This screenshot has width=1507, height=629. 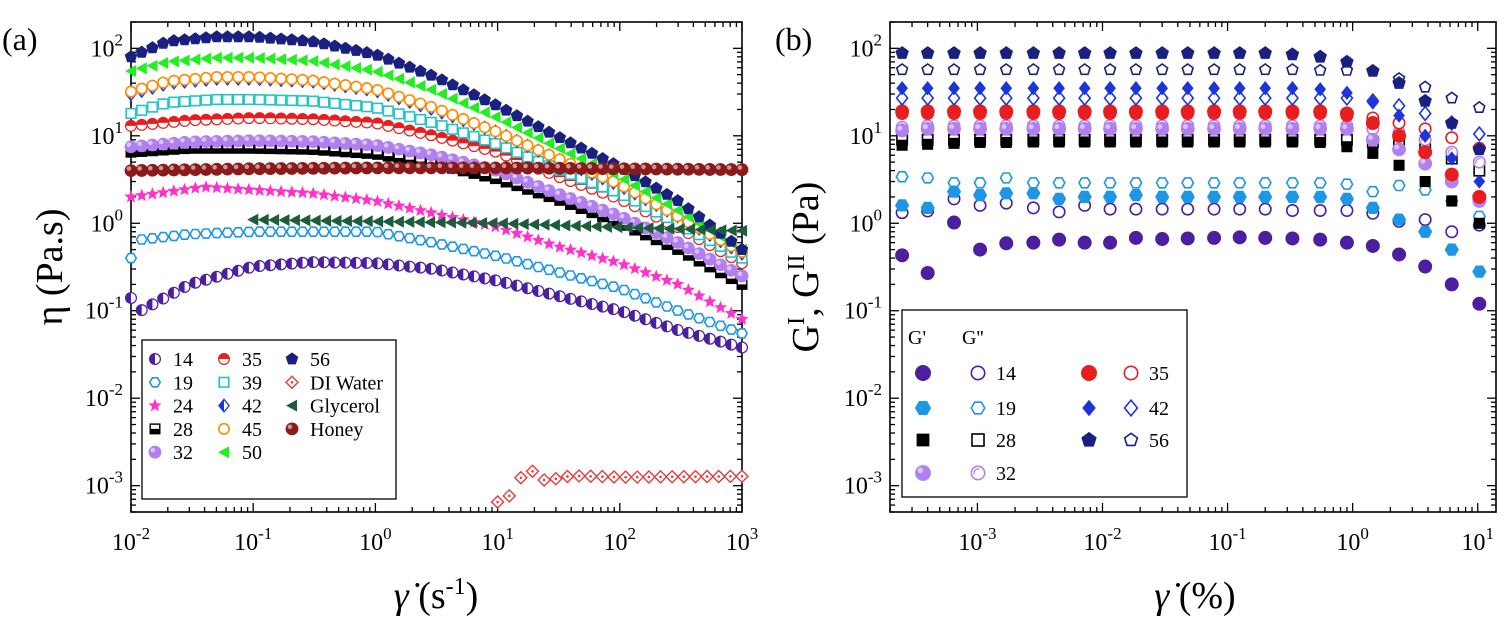 I want to click on legend-loss-marker, so click(x=978, y=440).